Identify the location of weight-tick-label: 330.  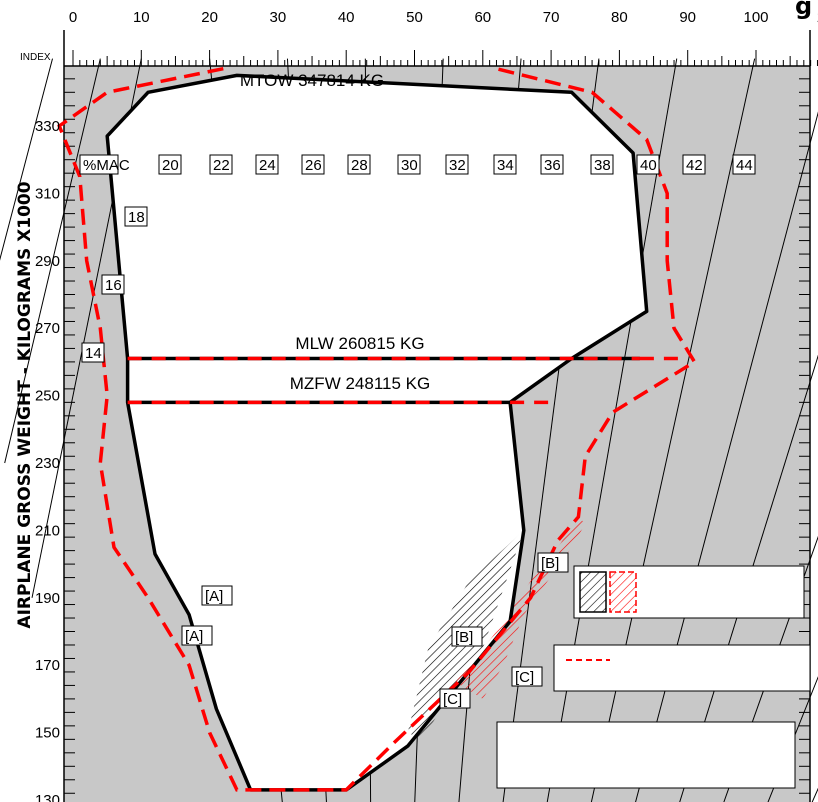
(47, 126).